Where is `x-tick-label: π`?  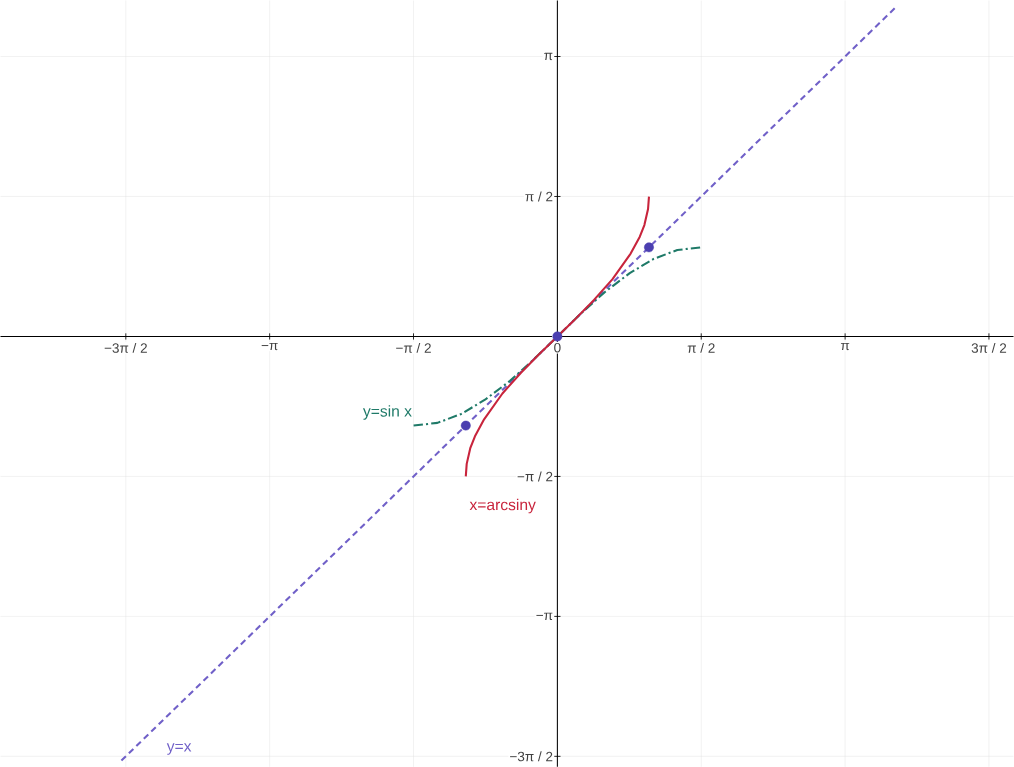 x-tick-label: π is located at coordinates (845, 346).